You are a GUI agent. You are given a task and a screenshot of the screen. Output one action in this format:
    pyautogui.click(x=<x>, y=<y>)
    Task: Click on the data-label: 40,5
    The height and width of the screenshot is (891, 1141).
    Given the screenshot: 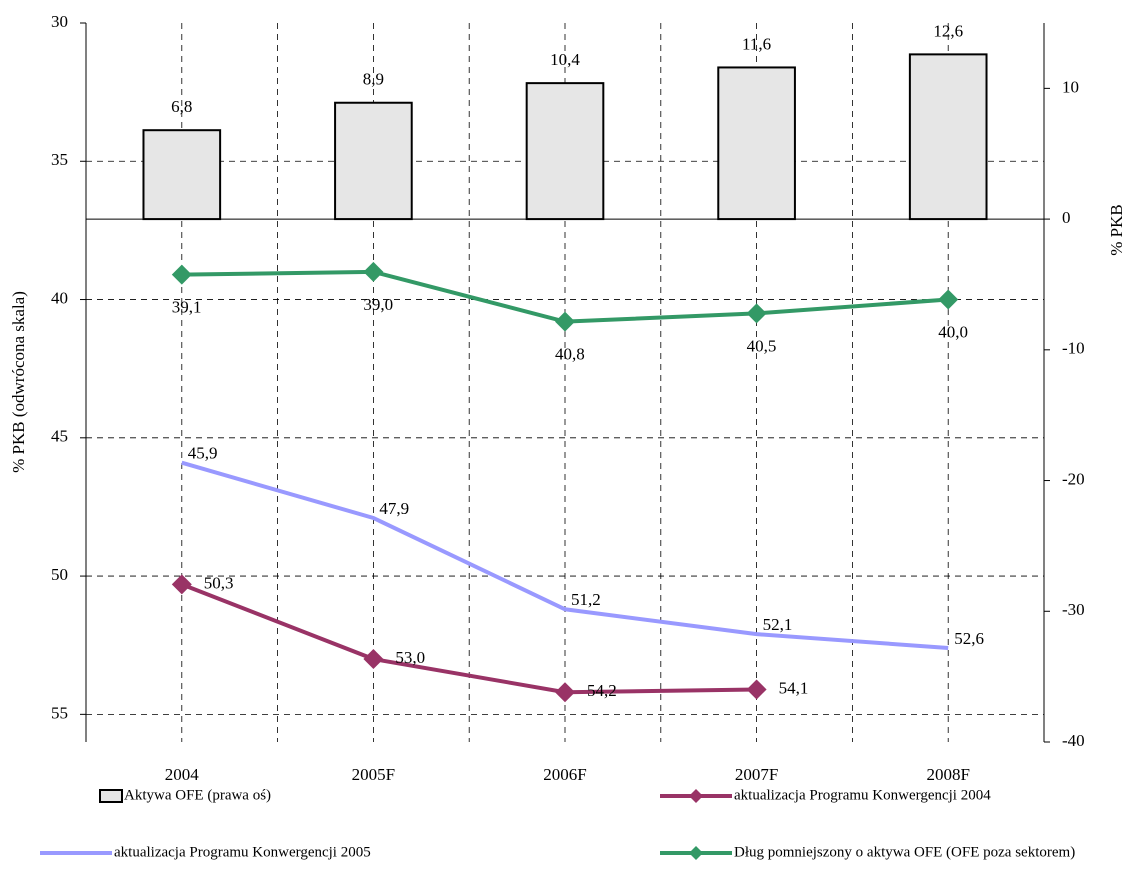 What is the action you would take?
    pyautogui.click(x=762, y=345)
    